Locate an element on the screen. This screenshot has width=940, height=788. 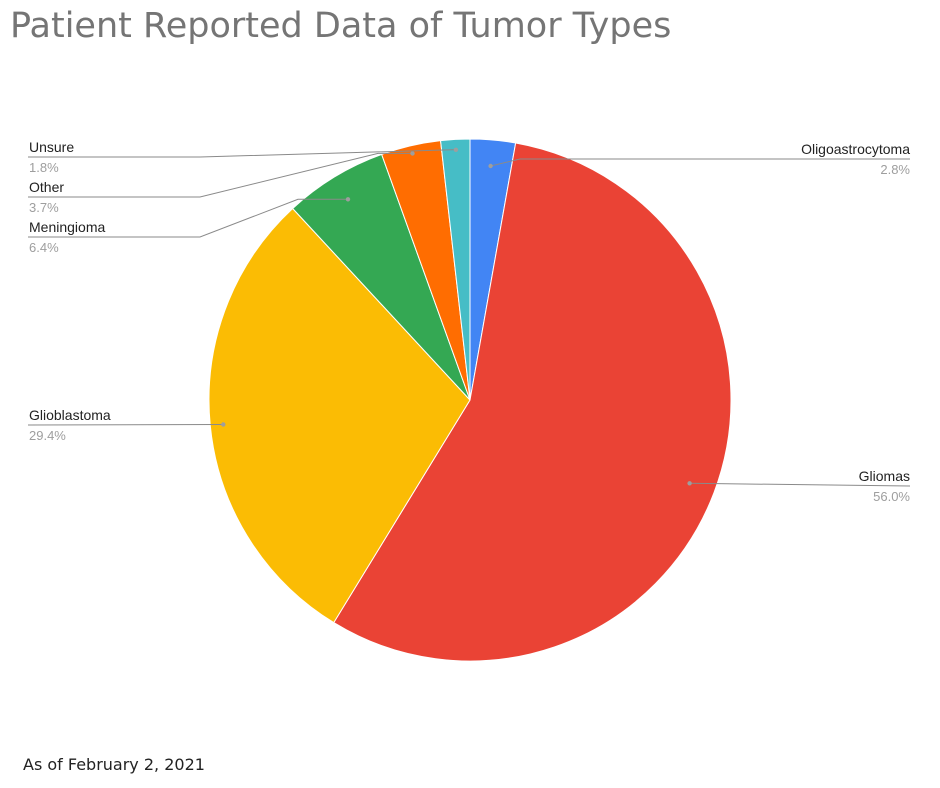
slice-label-other: Other is located at coordinates (46, 187).